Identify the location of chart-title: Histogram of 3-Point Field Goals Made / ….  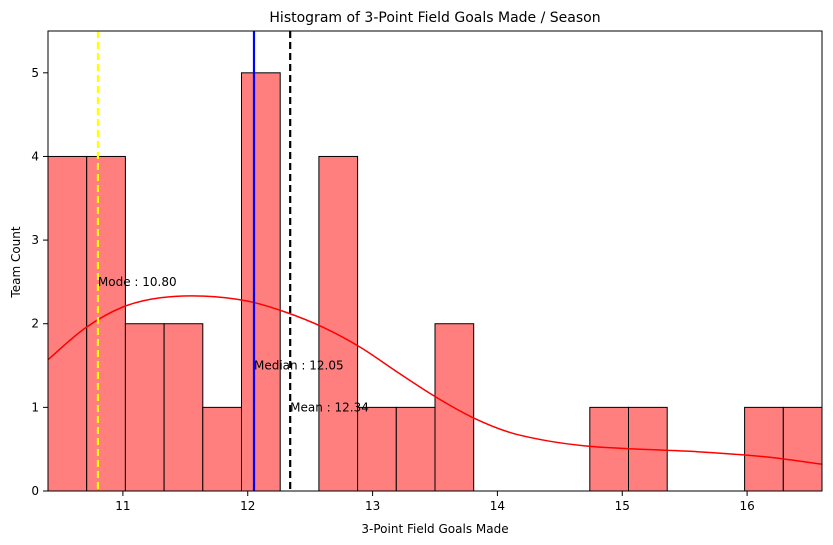
(434, 18).